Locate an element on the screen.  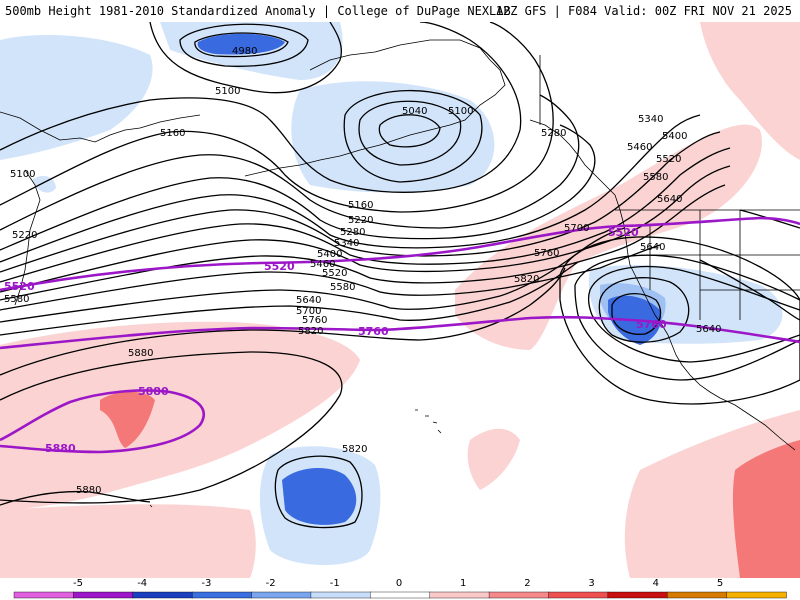
legend-tick-label: 2 is located at coordinates (527, 583).